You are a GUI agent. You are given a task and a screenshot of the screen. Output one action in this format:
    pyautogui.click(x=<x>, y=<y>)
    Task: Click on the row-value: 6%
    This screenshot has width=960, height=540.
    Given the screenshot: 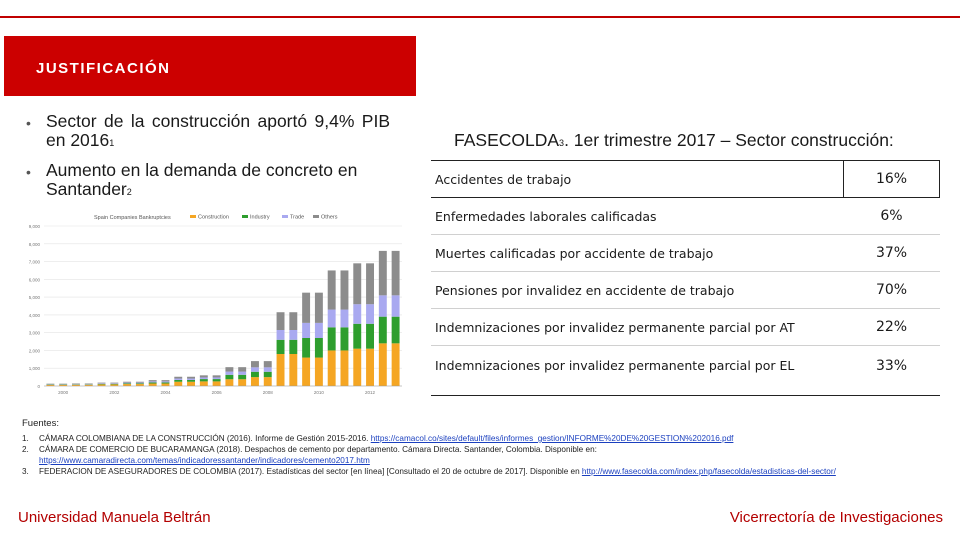 What is the action you would take?
    pyautogui.click(x=891, y=216)
    